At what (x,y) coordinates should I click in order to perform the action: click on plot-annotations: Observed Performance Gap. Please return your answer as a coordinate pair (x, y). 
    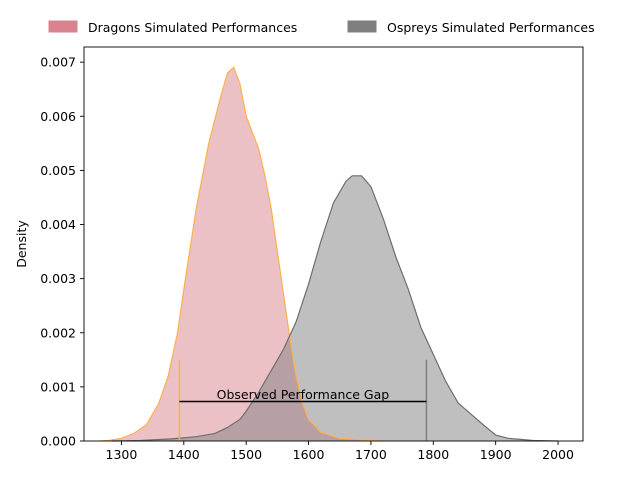
    Looking at the image, I should click on (303, 400).